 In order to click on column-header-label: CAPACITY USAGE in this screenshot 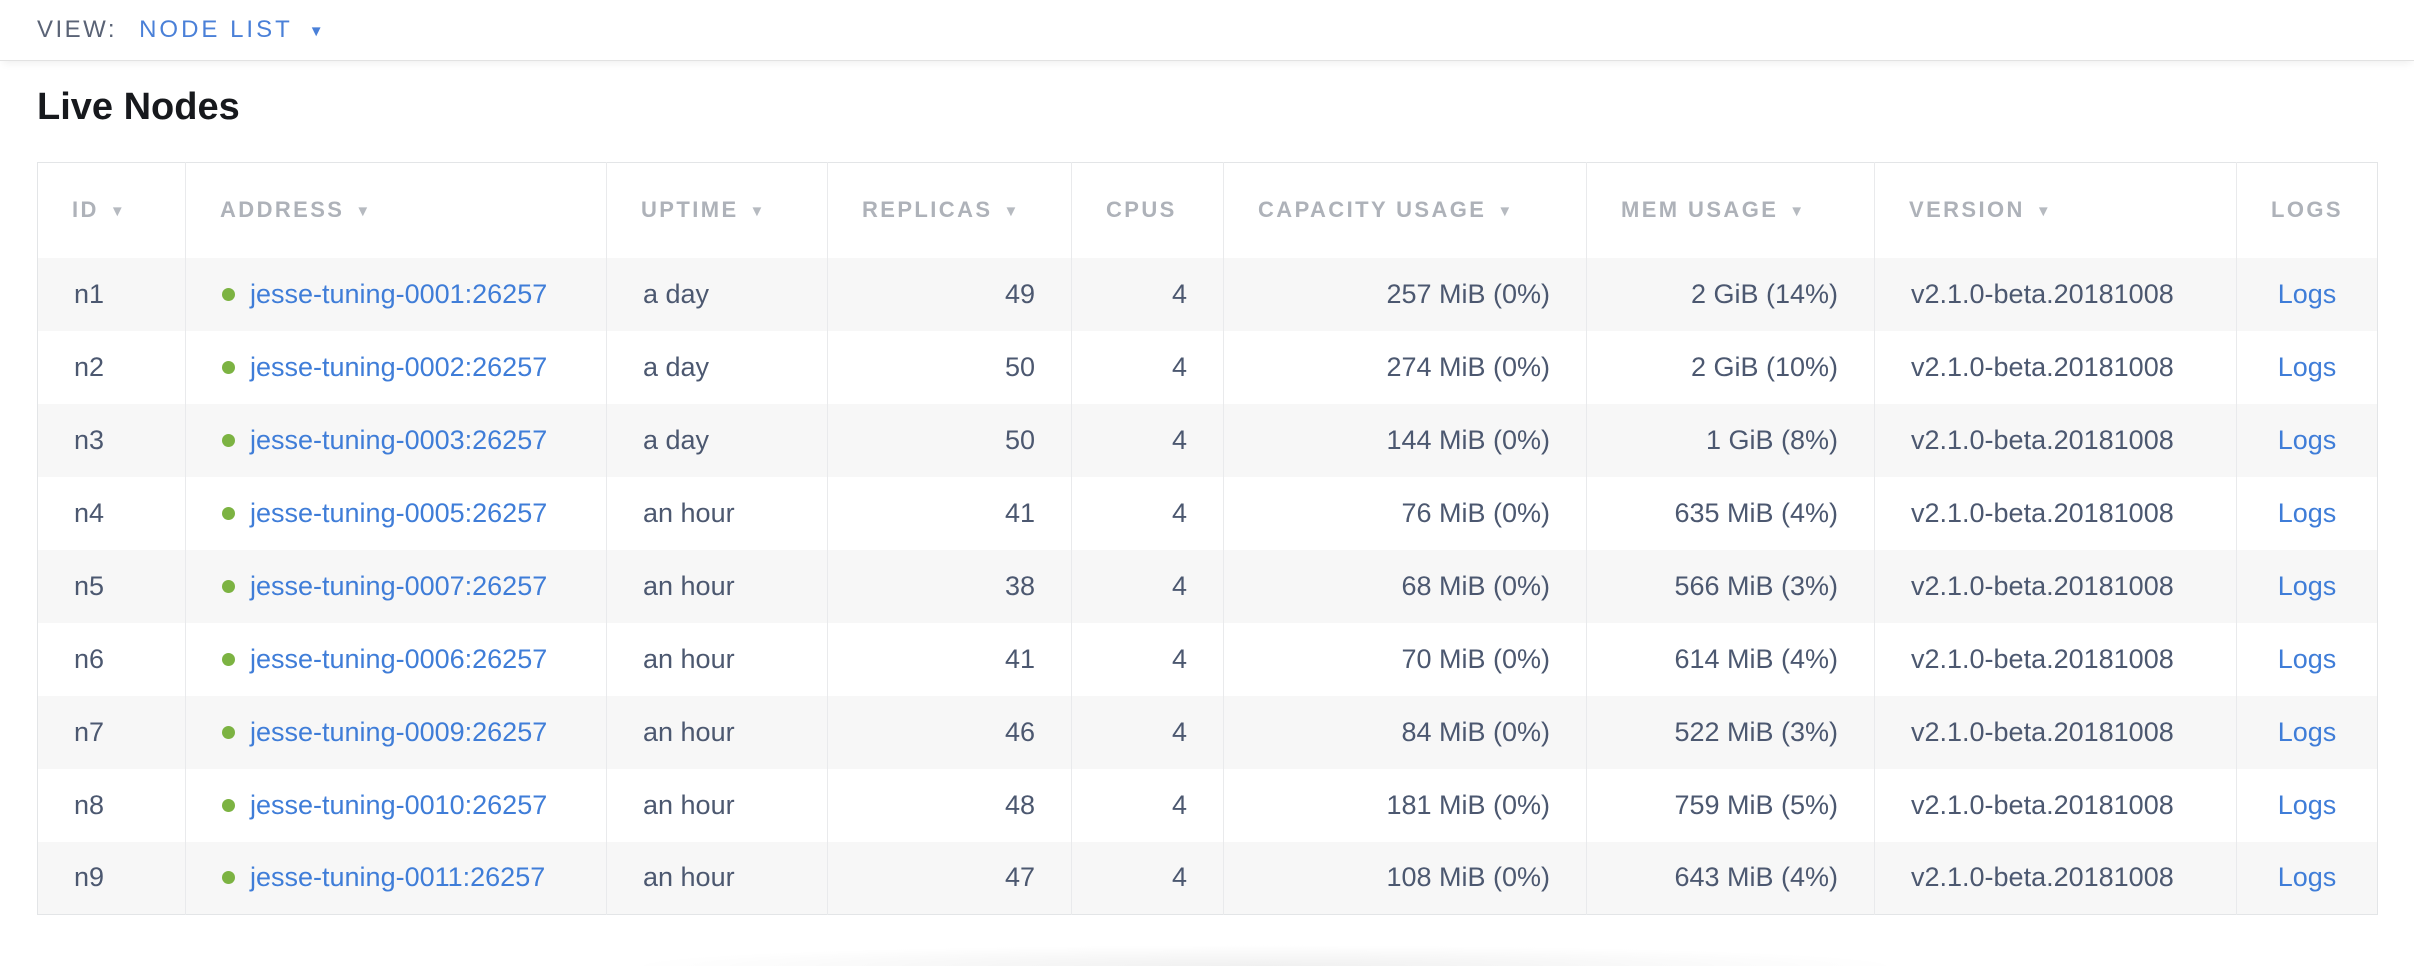, I will do `click(1372, 210)`.